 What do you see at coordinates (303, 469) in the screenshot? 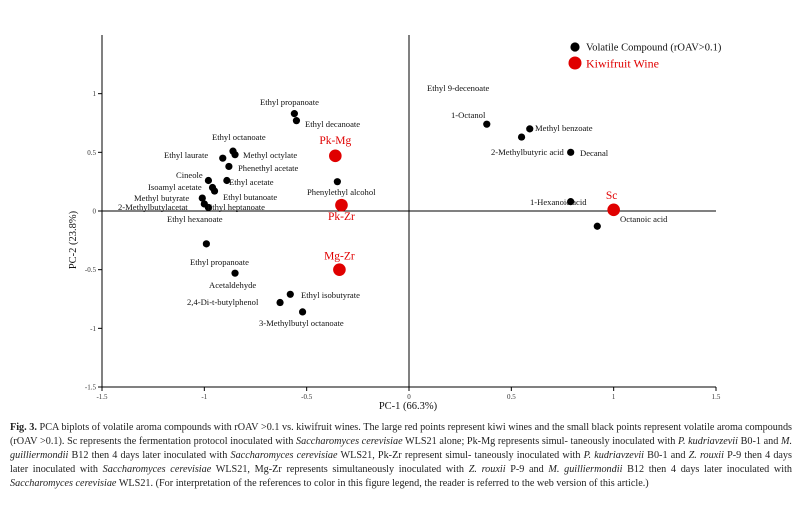
I see `caption-text: WLS21, Mg-Zr represents simultaneously` at bounding box center [303, 469].